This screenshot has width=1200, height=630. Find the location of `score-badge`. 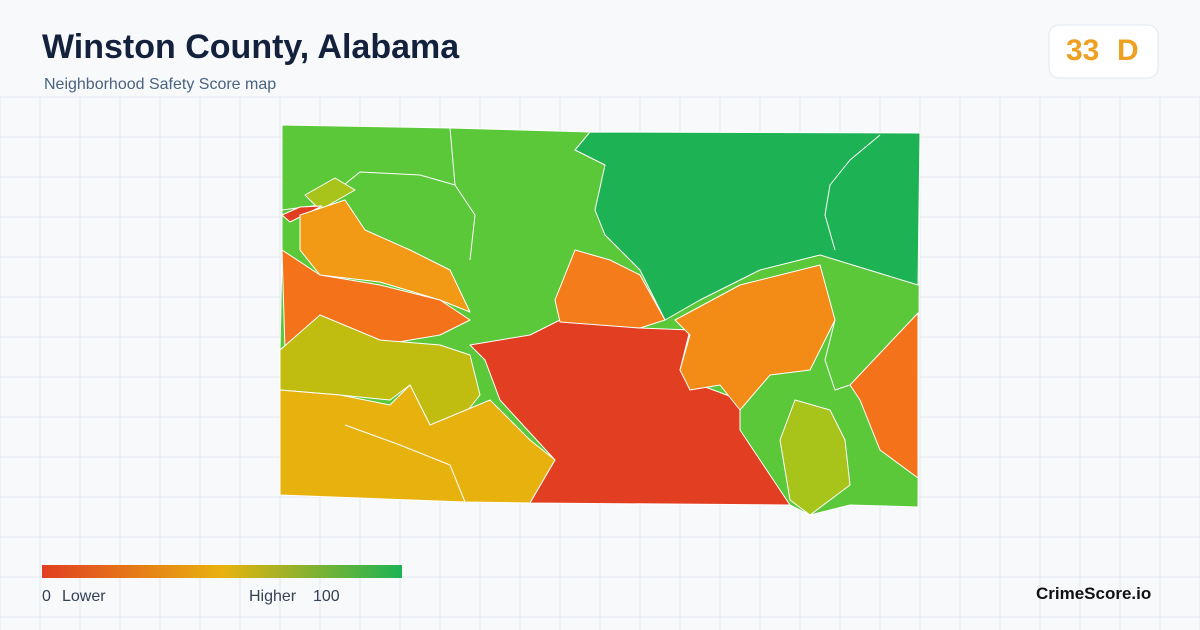

score-badge is located at coordinates (1103, 51).